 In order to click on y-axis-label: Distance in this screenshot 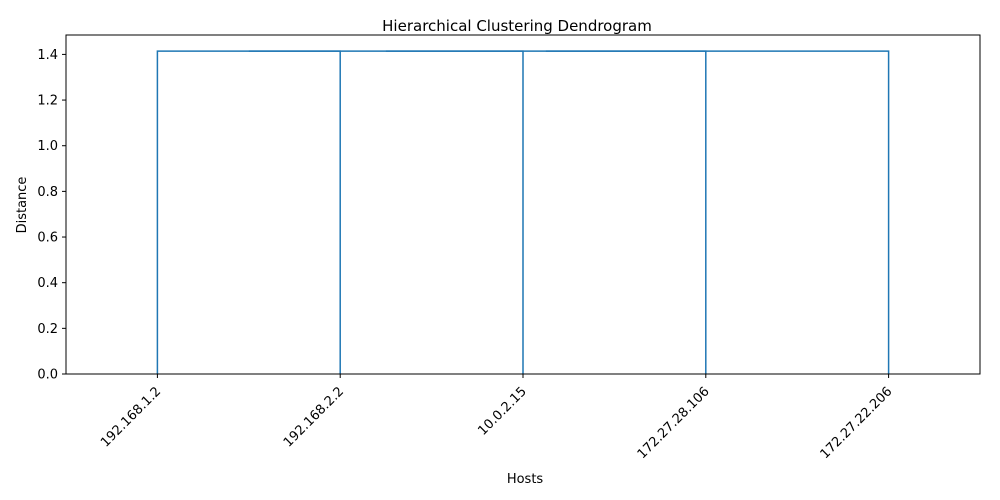, I will do `click(22, 205)`.